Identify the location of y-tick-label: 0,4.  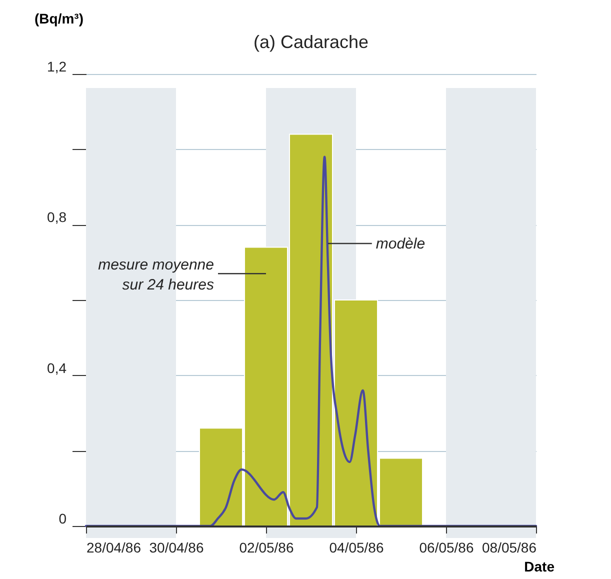
(57, 368).